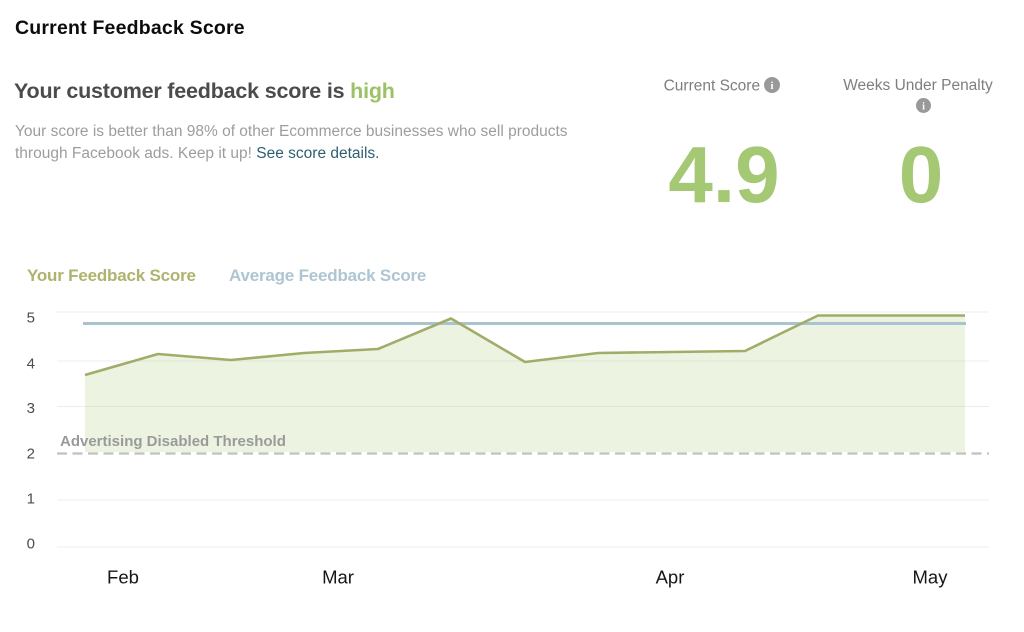 The height and width of the screenshot is (632, 1024). Describe the element at coordinates (31, 454) in the screenshot. I see `svg-text: 2` at that location.